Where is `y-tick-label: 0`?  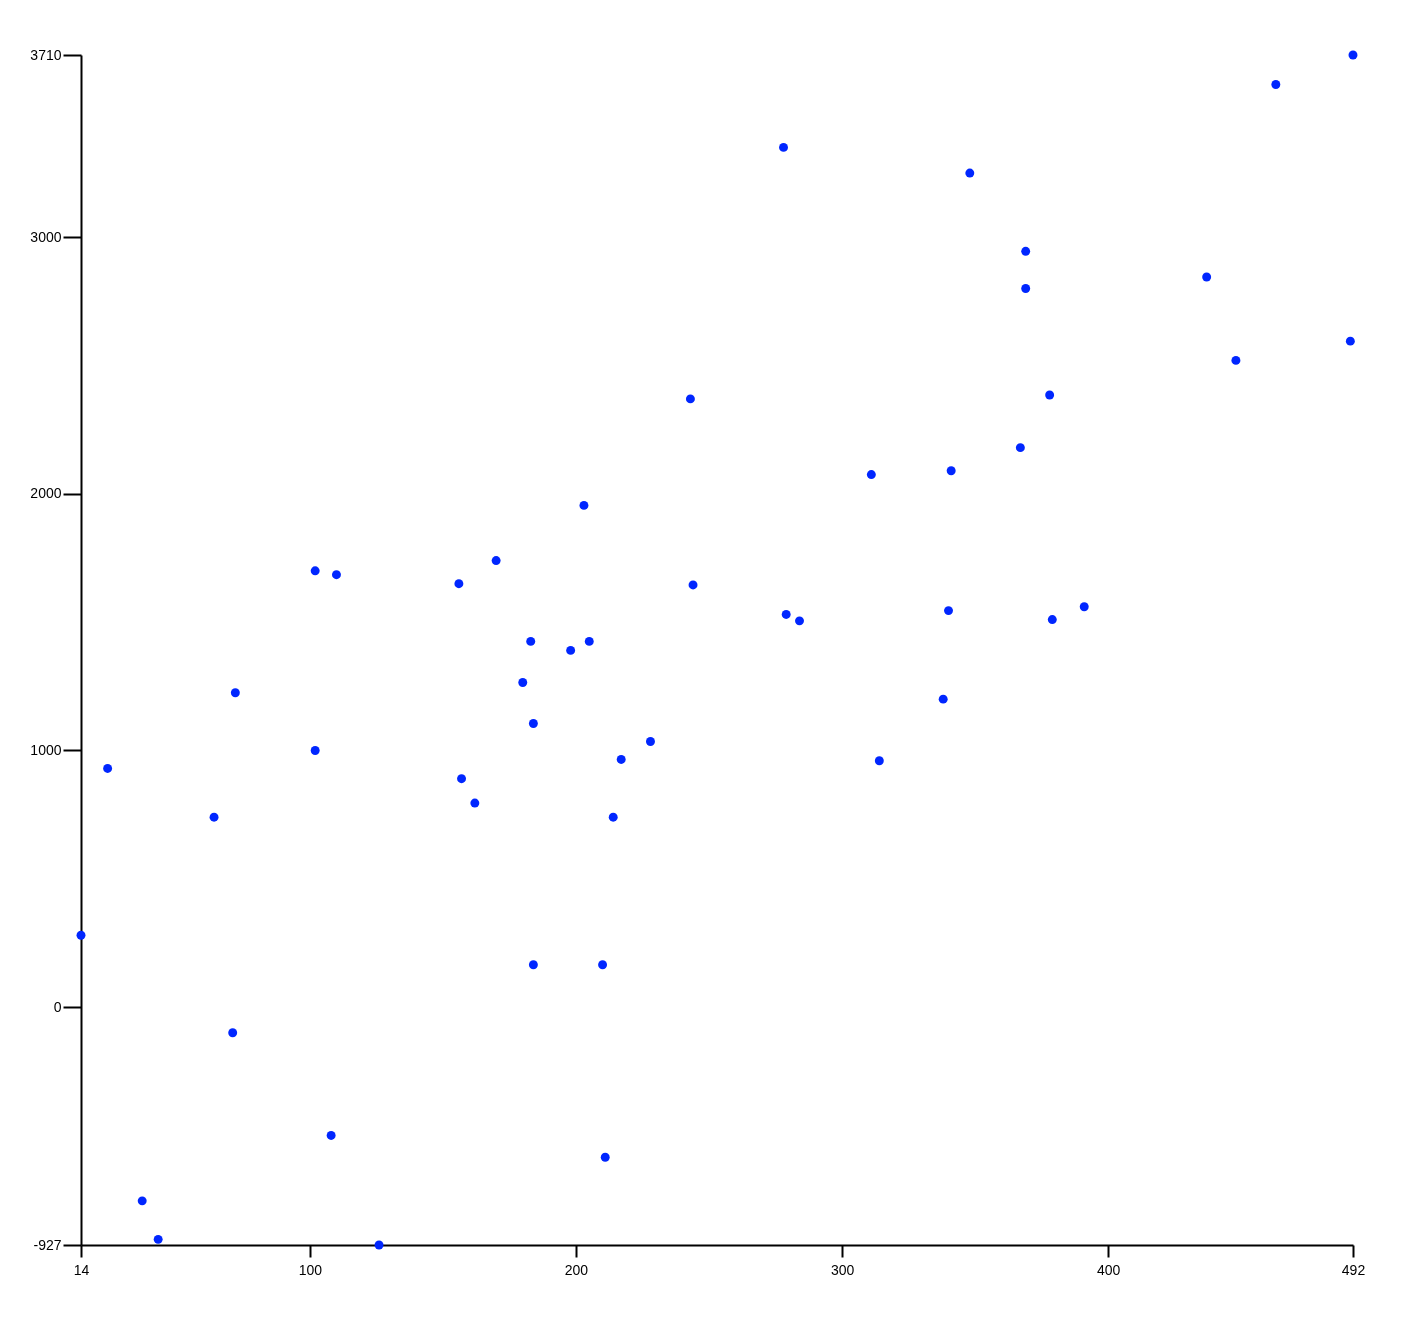
y-tick-label: 0 is located at coordinates (57, 1006).